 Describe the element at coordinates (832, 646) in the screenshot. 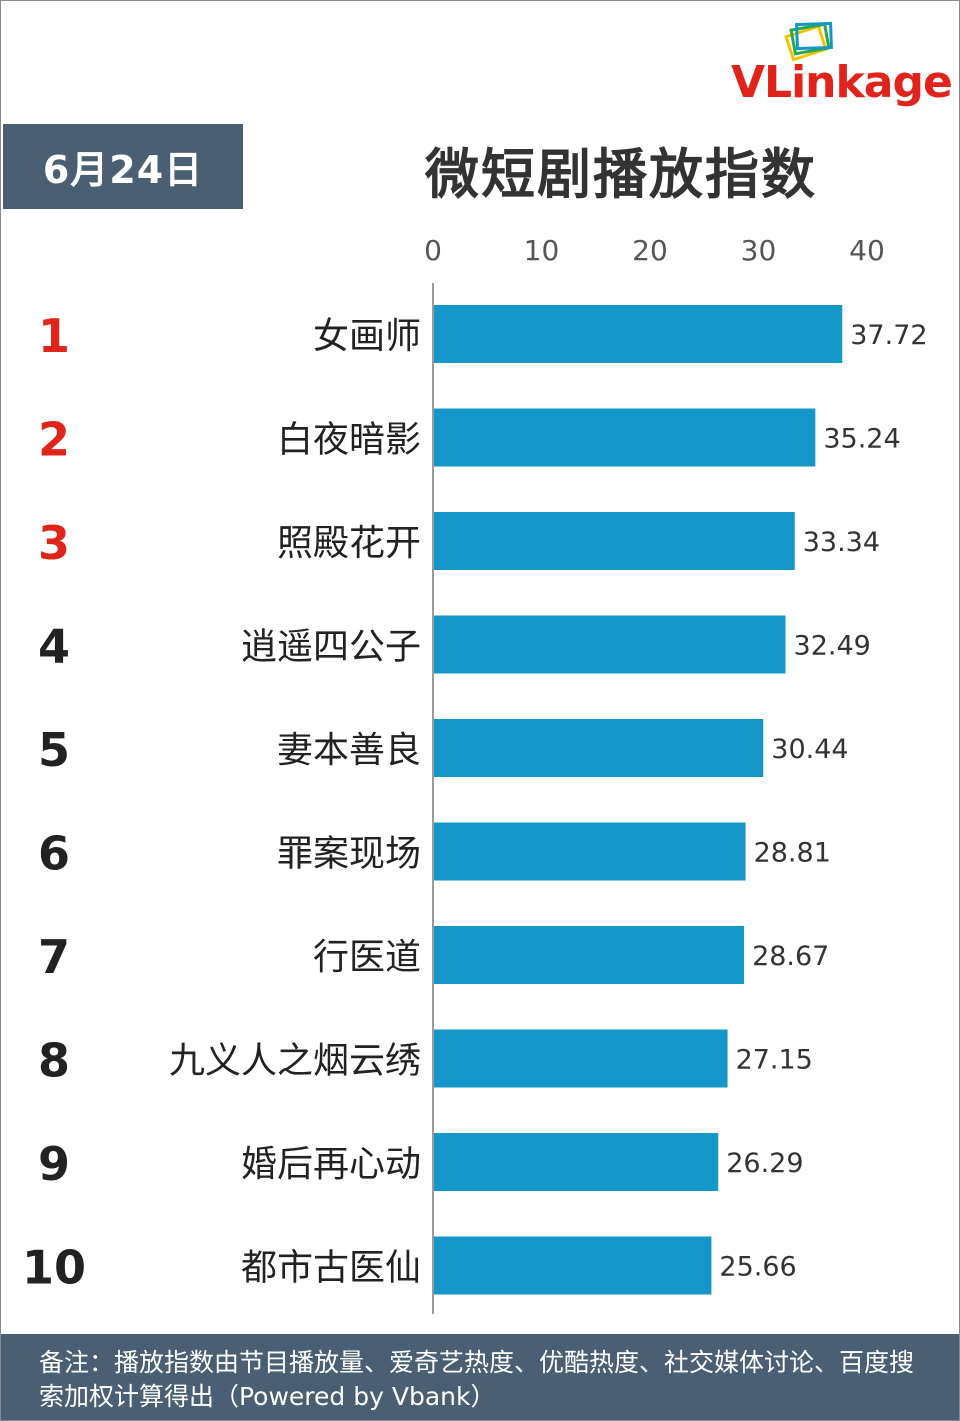

I see `data-label: 32.49` at that location.